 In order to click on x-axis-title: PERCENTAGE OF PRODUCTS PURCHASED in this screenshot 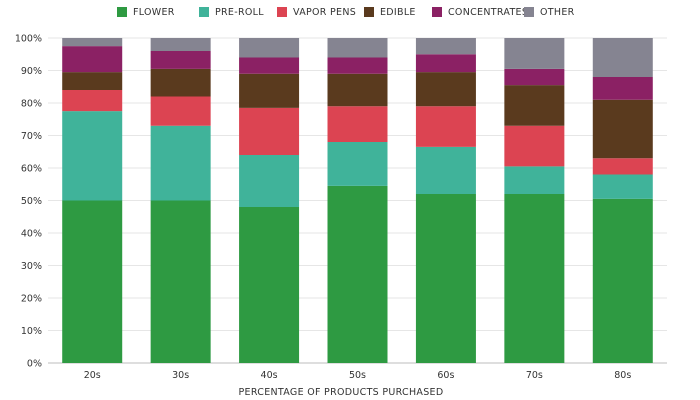, I will do `click(341, 392)`.